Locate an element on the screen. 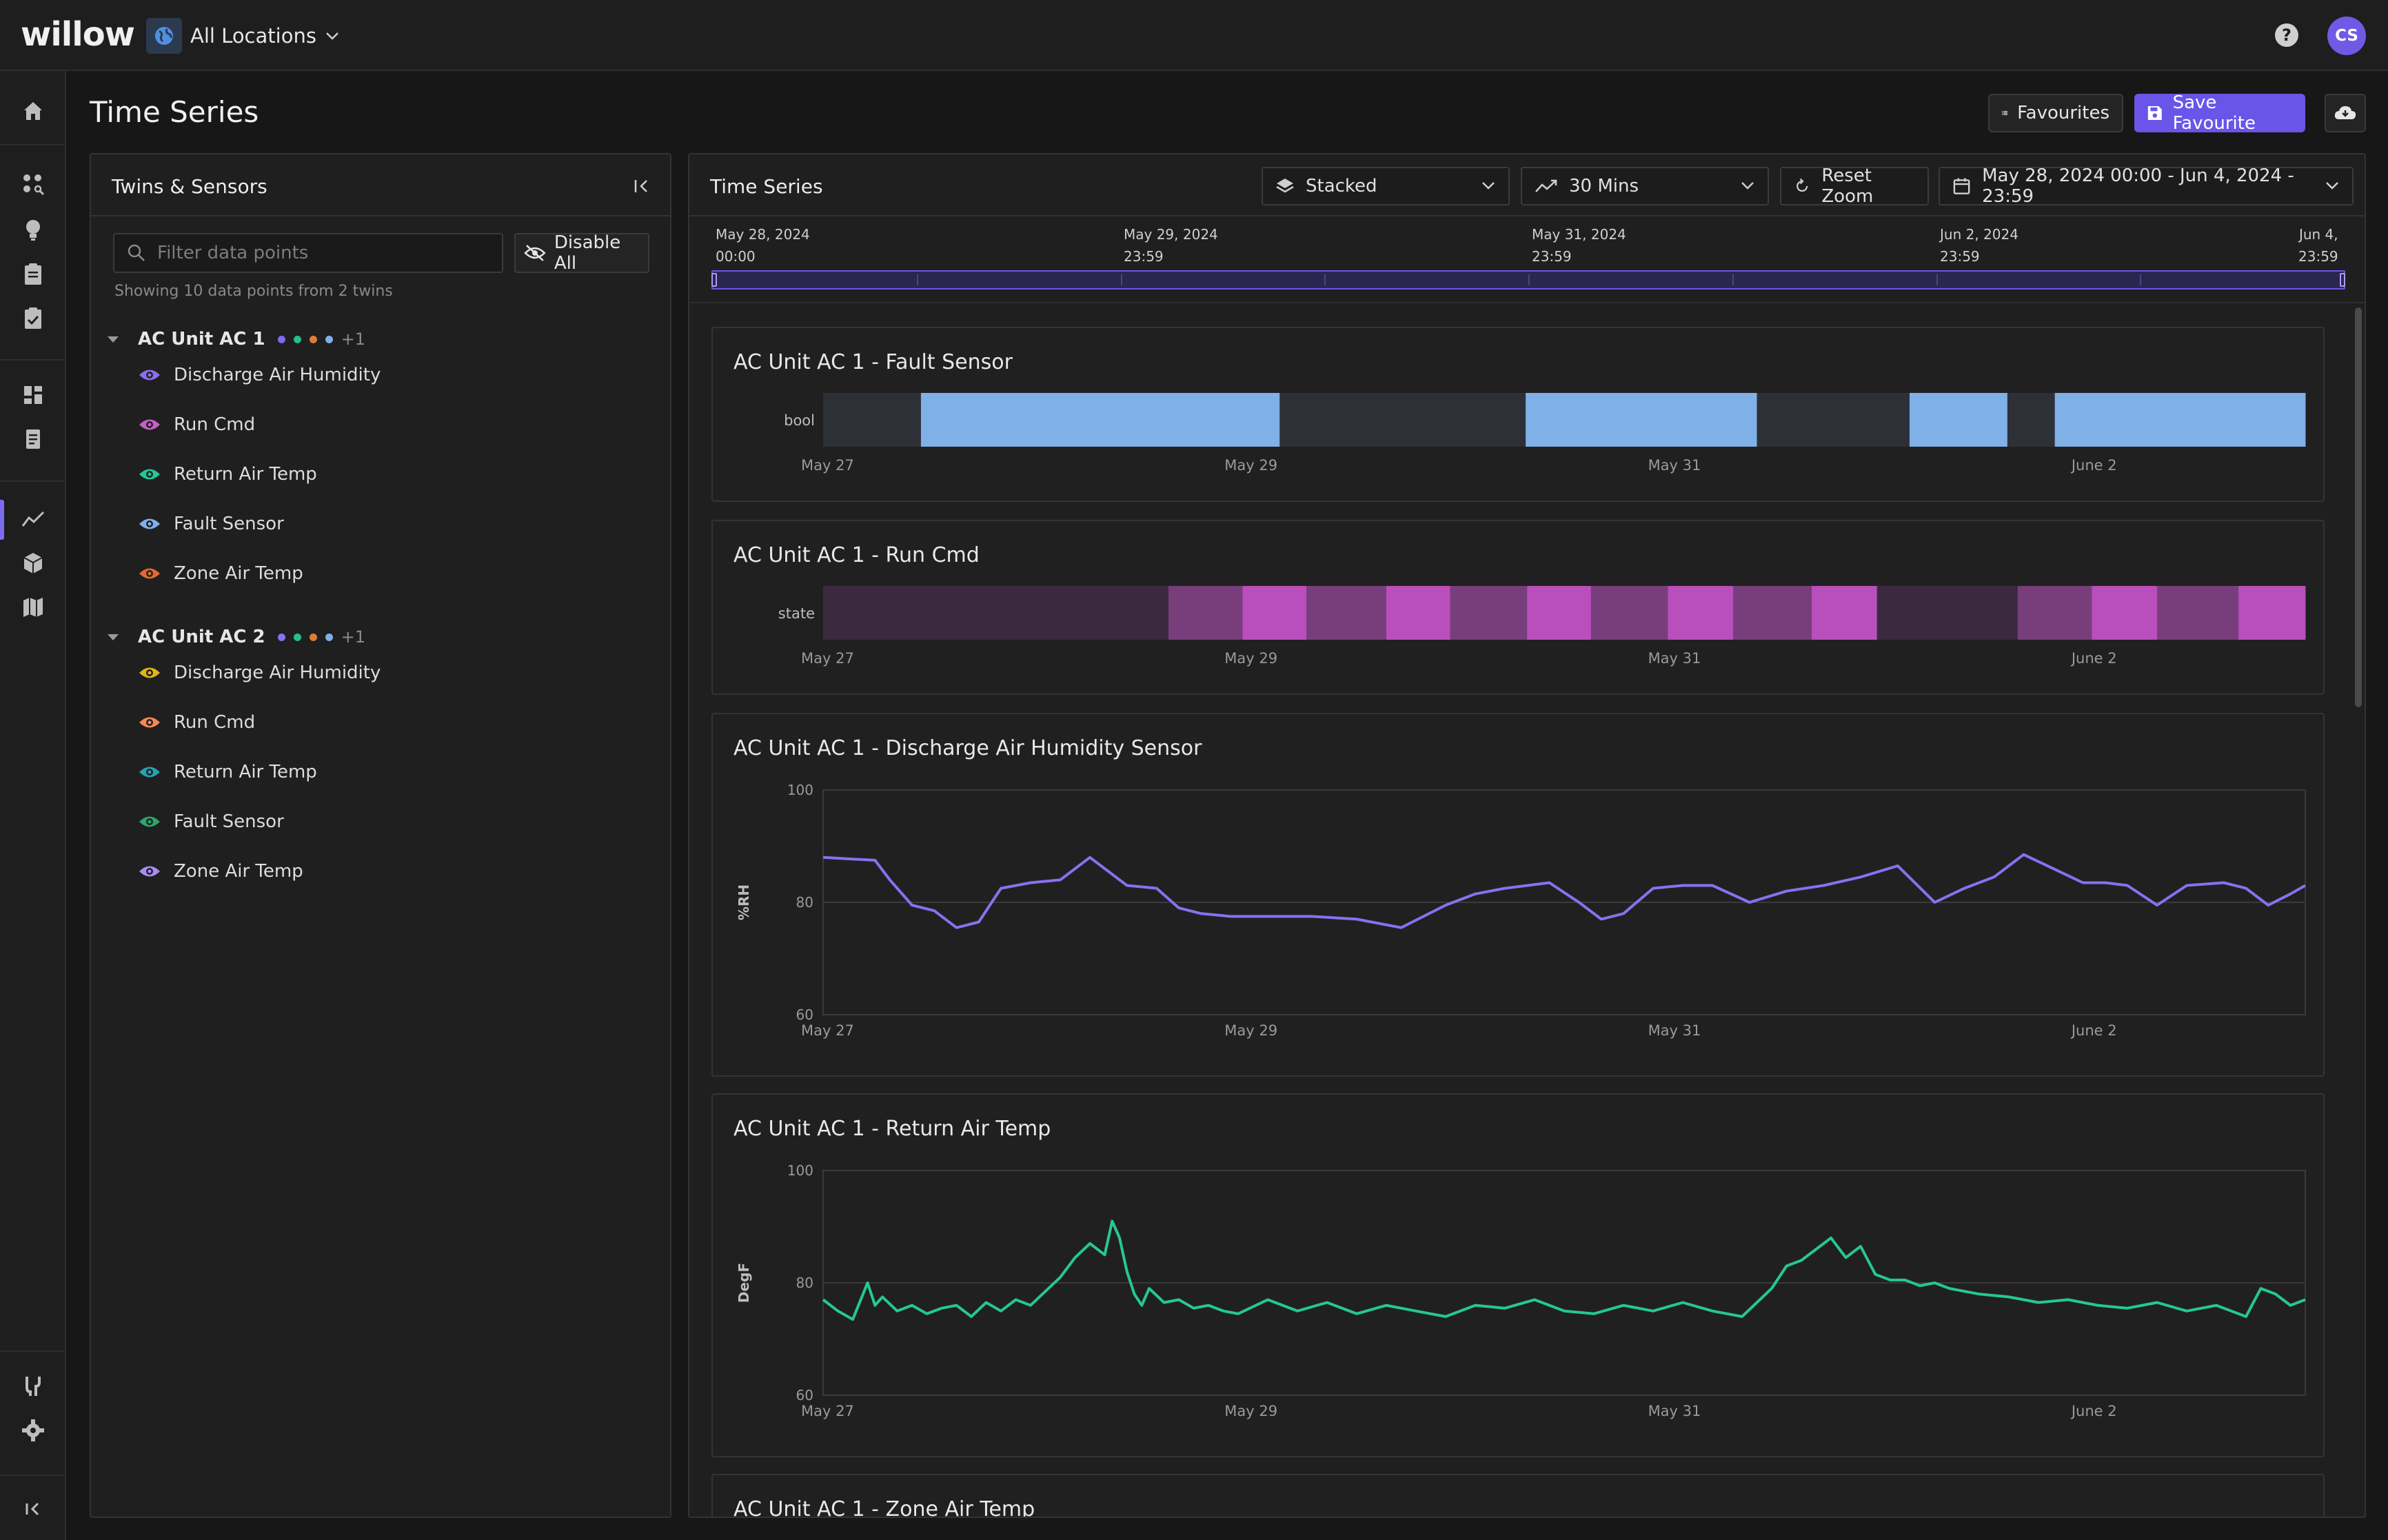 This screenshot has width=2388, height=1540. twin-header: AC Unit AC 2 +1 is located at coordinates (236, 637).